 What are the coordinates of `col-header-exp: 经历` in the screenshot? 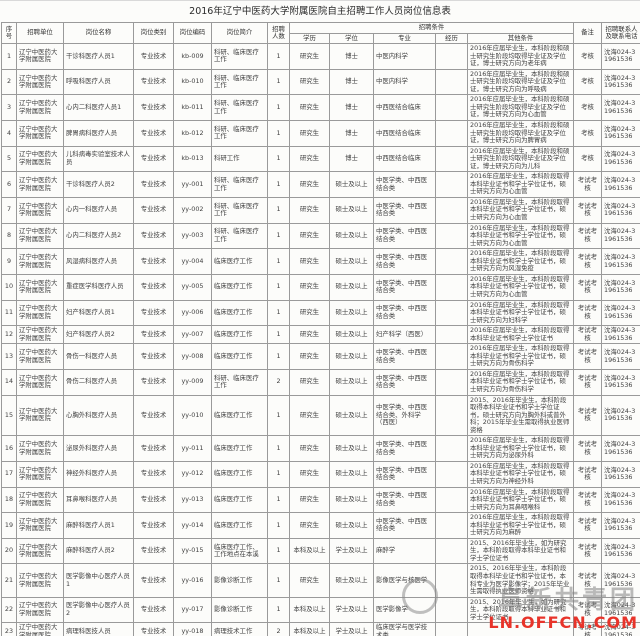 It's located at (451, 38).